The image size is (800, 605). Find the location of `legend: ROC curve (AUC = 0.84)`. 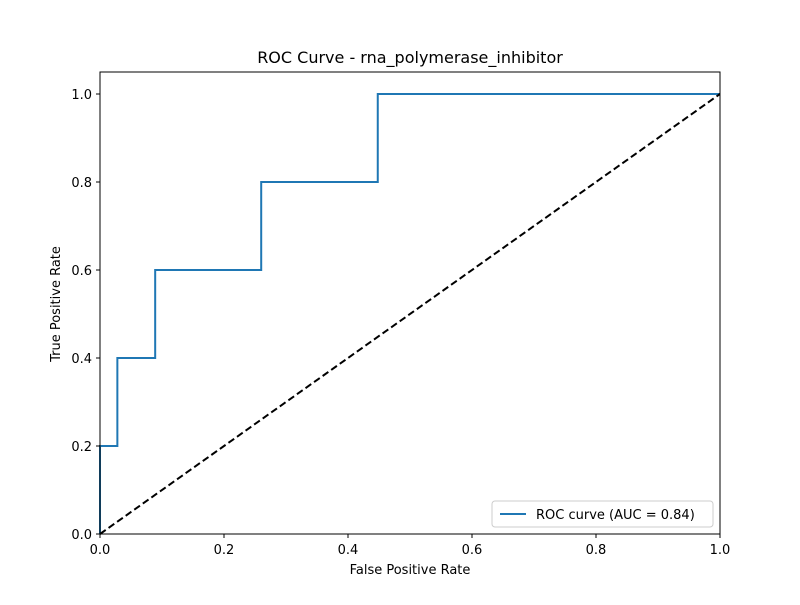

legend: ROC curve (AUC = 0.84) is located at coordinates (602, 514).